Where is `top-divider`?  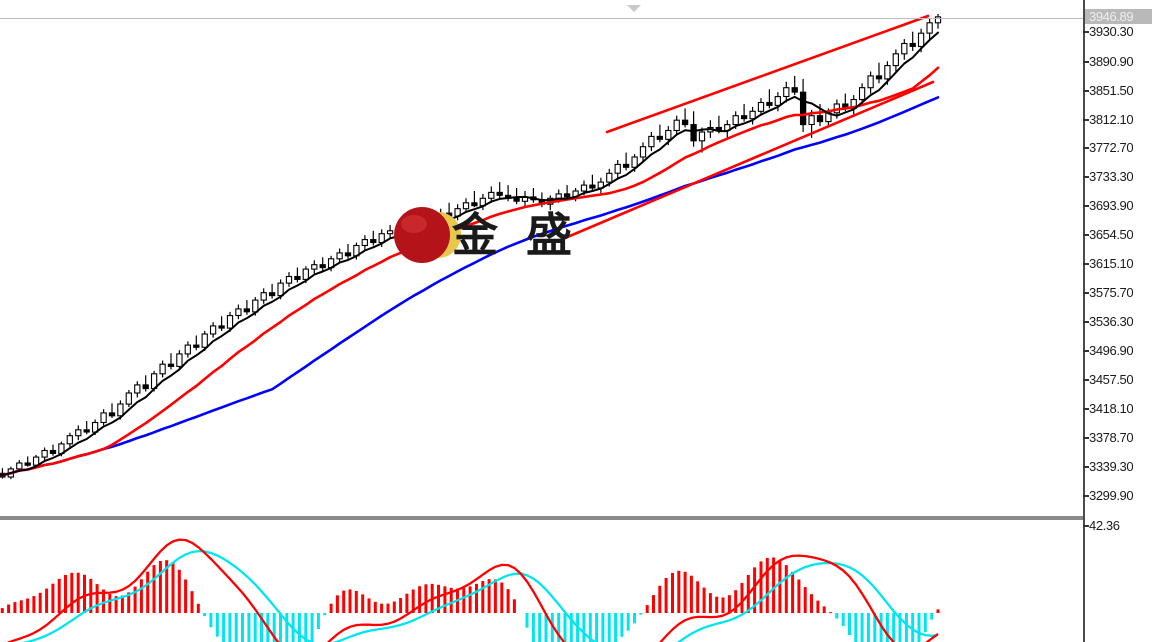
top-divider is located at coordinates (541, 18).